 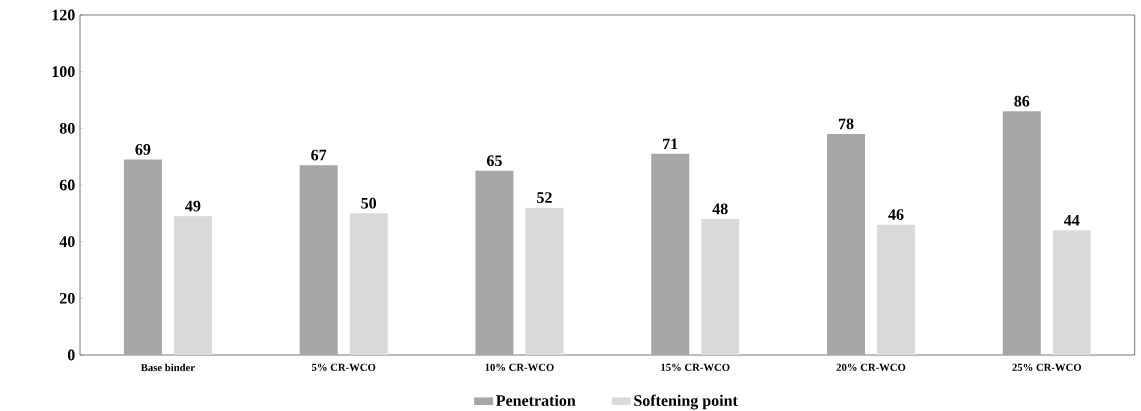 I want to click on data-label: 52, so click(x=544, y=197).